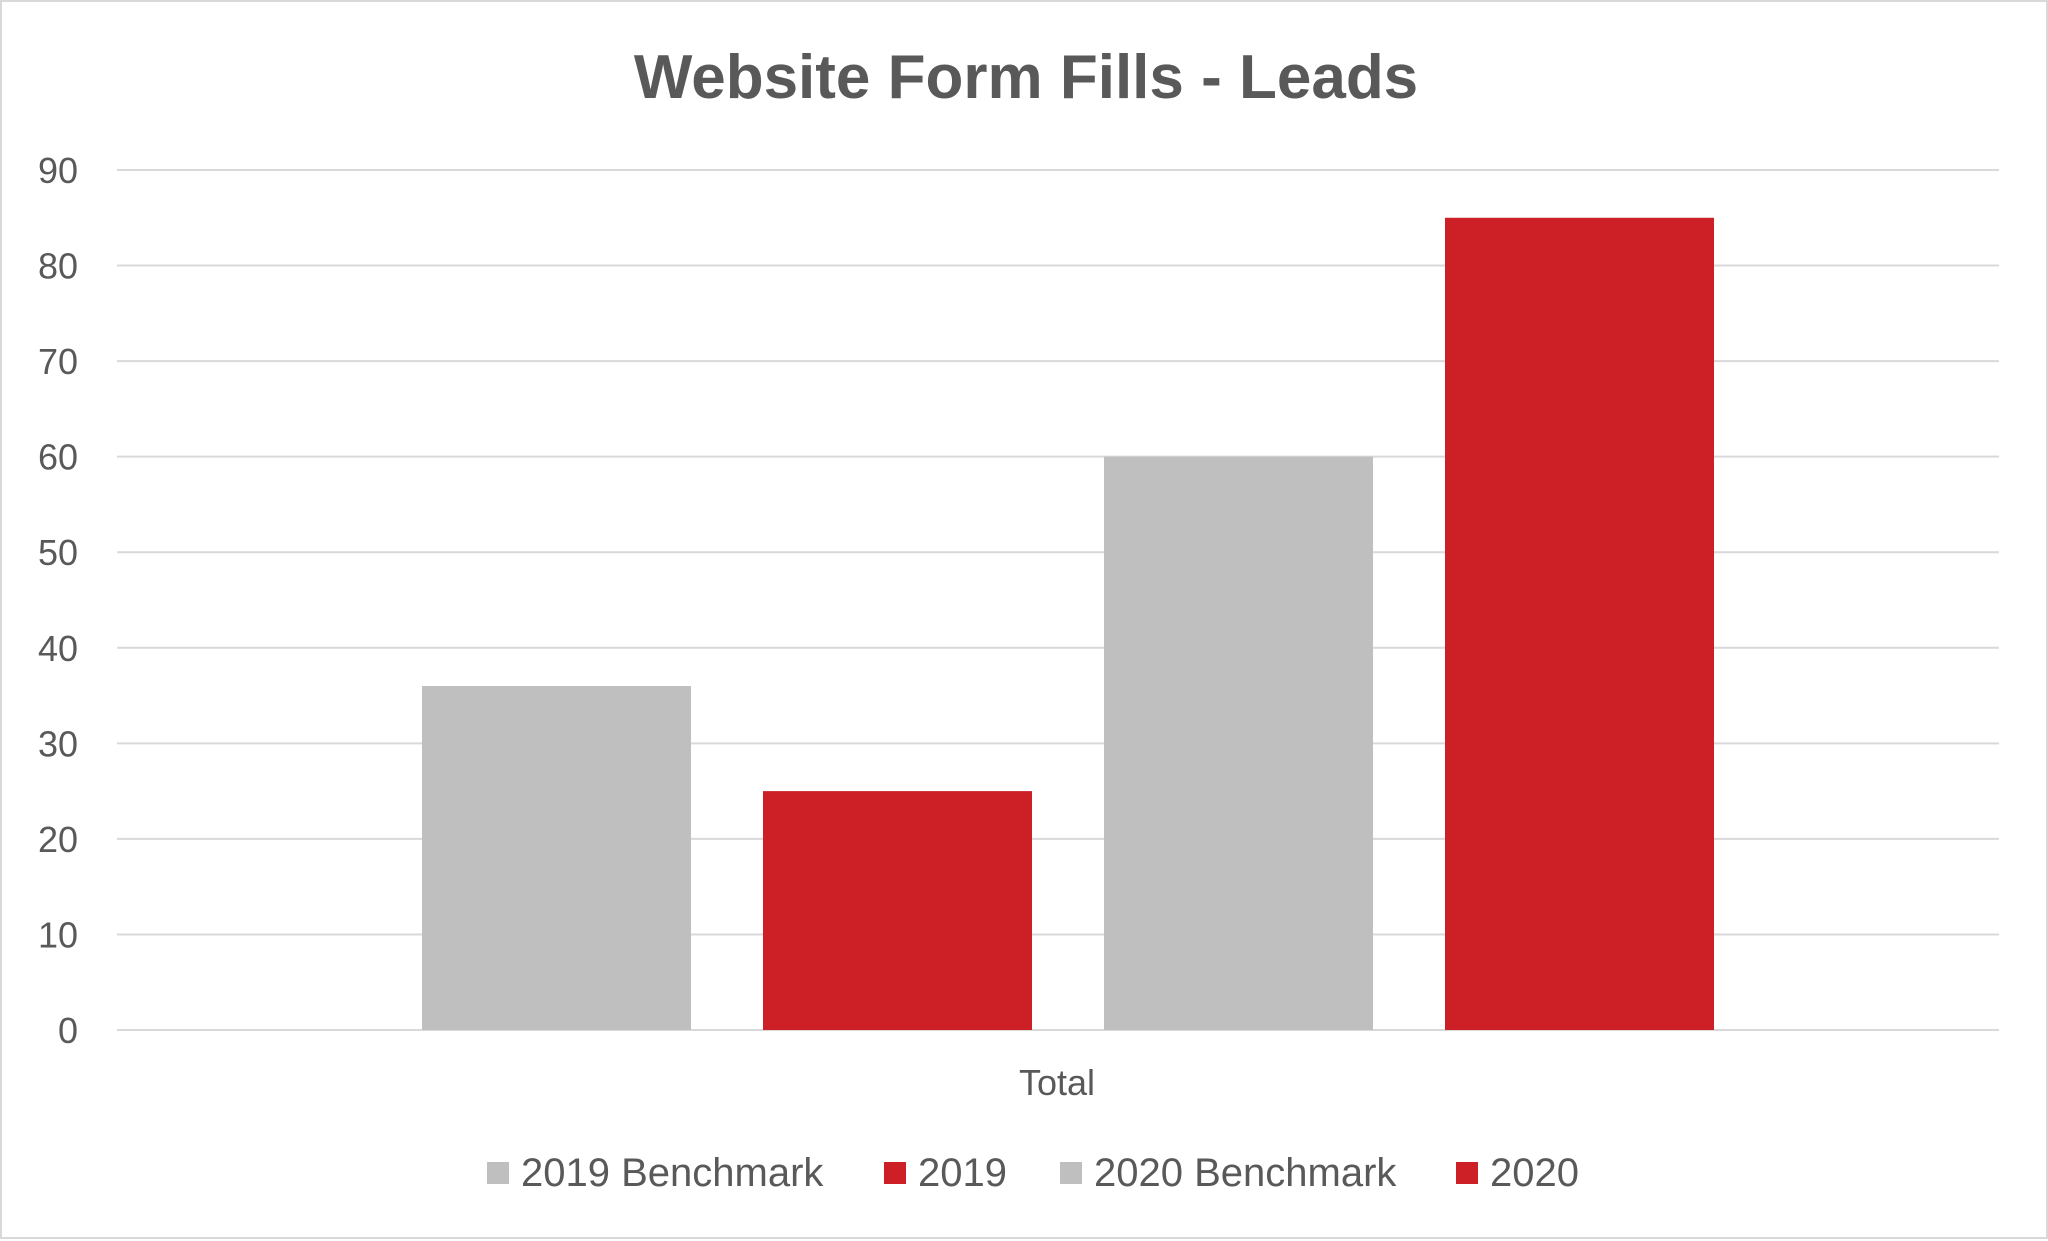 The height and width of the screenshot is (1241, 2048). What do you see at coordinates (672, 1173) in the screenshot?
I see `legend-label: 2019 Benchmark` at bounding box center [672, 1173].